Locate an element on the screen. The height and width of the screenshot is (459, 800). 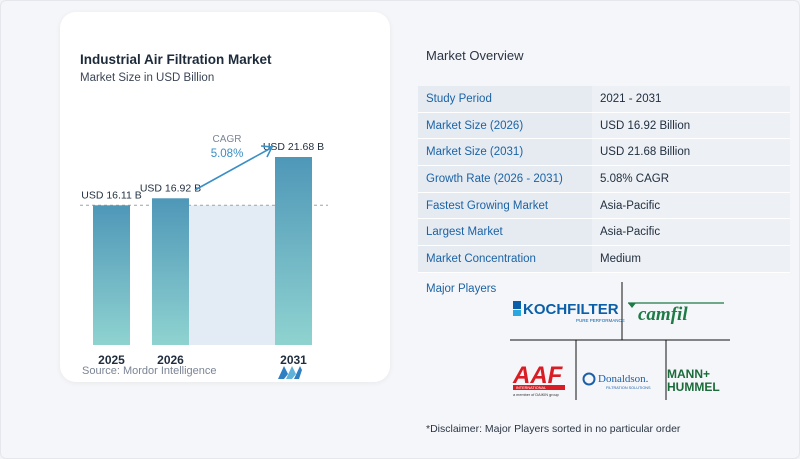
mannhummel-logo: MANN+ HUMMEL is located at coordinates (693, 380).